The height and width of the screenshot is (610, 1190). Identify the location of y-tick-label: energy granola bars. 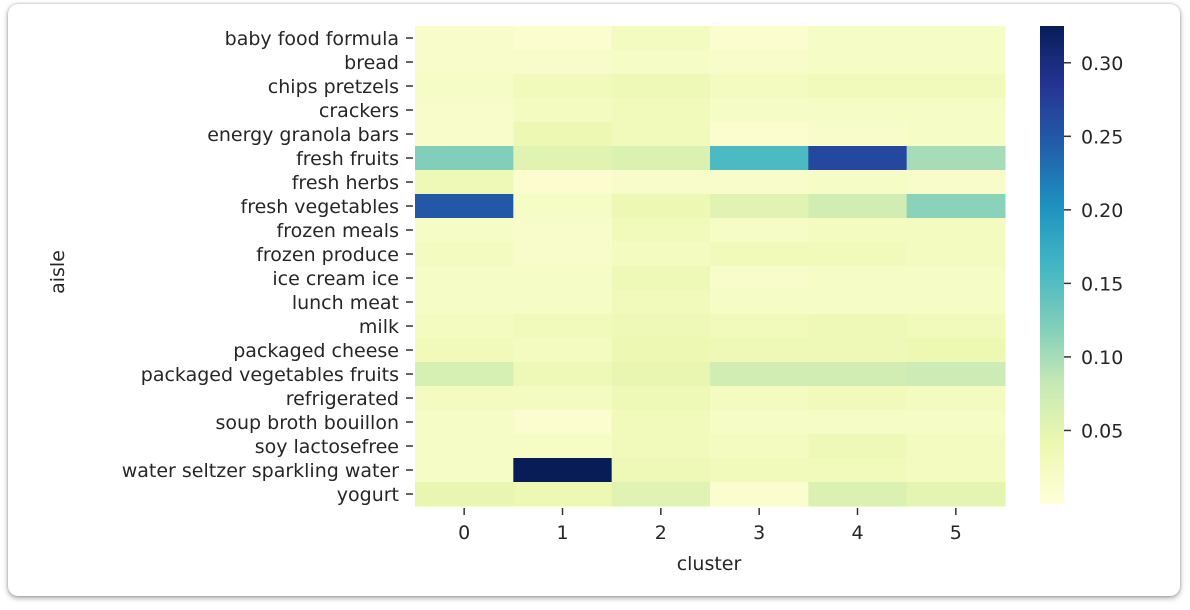
(303, 135).